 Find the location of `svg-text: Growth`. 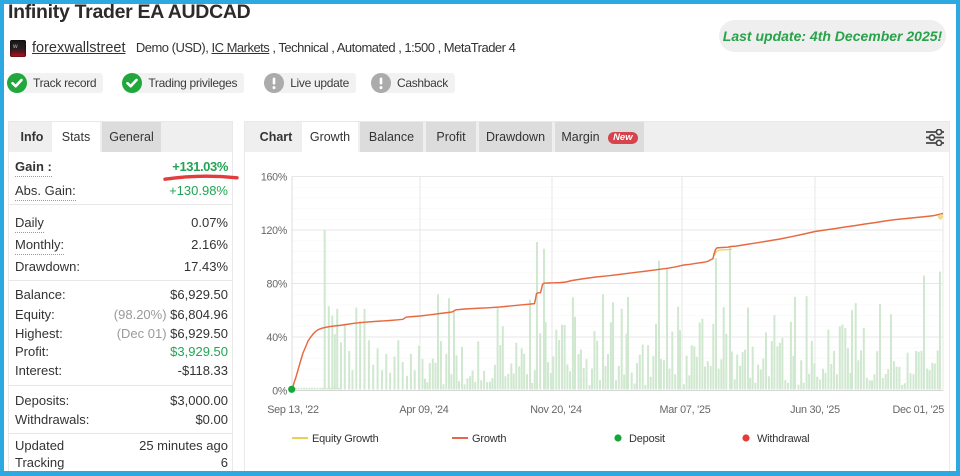

svg-text: Growth is located at coordinates (489, 439).